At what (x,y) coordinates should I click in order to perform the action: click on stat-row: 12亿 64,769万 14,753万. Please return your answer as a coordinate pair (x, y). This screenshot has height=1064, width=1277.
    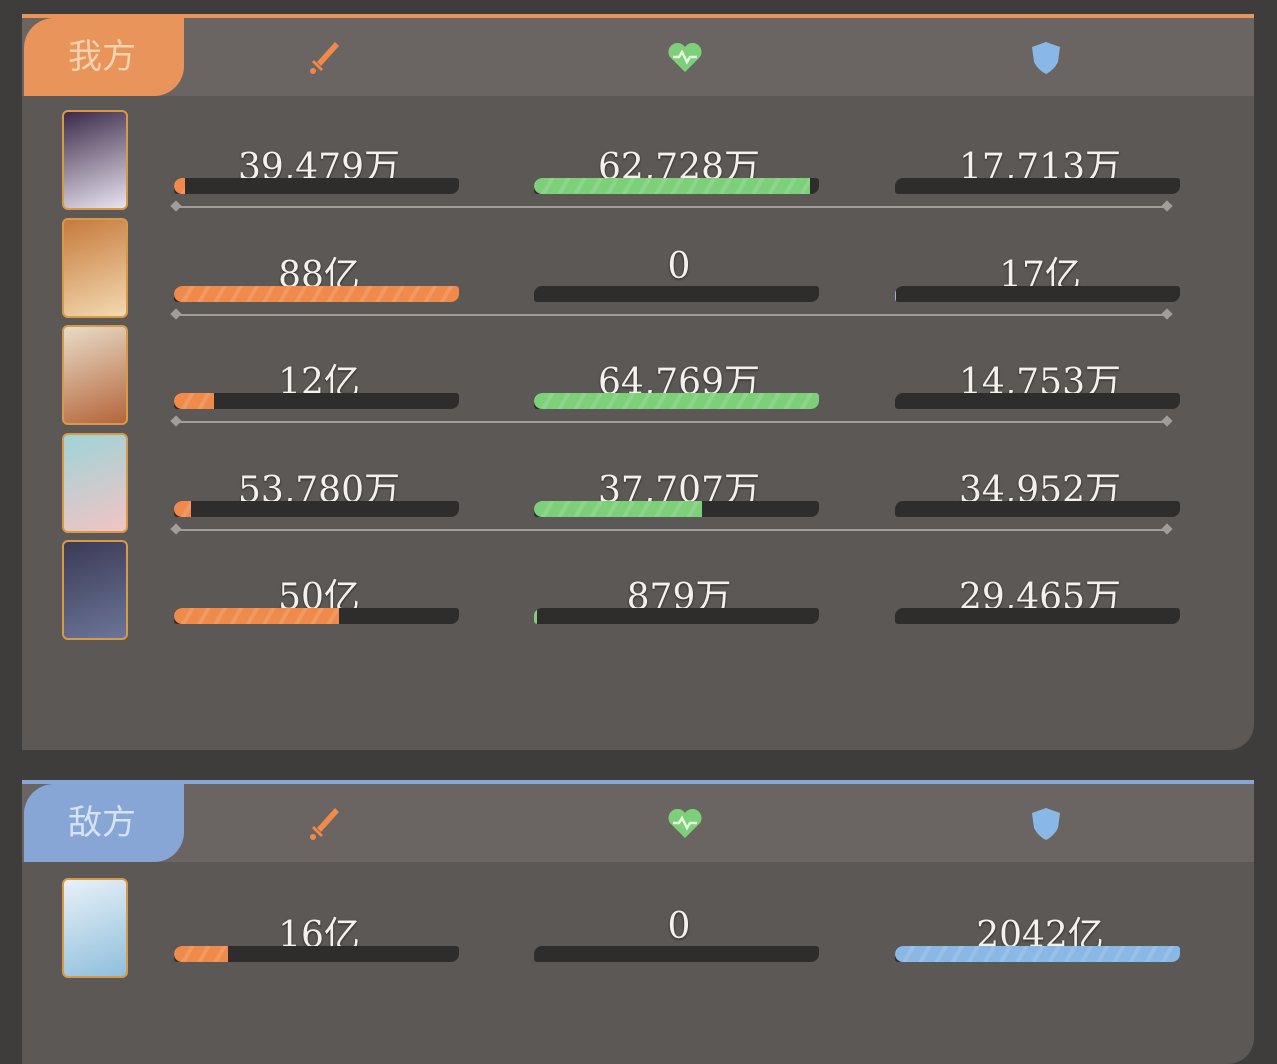
    Looking at the image, I should click on (638, 378).